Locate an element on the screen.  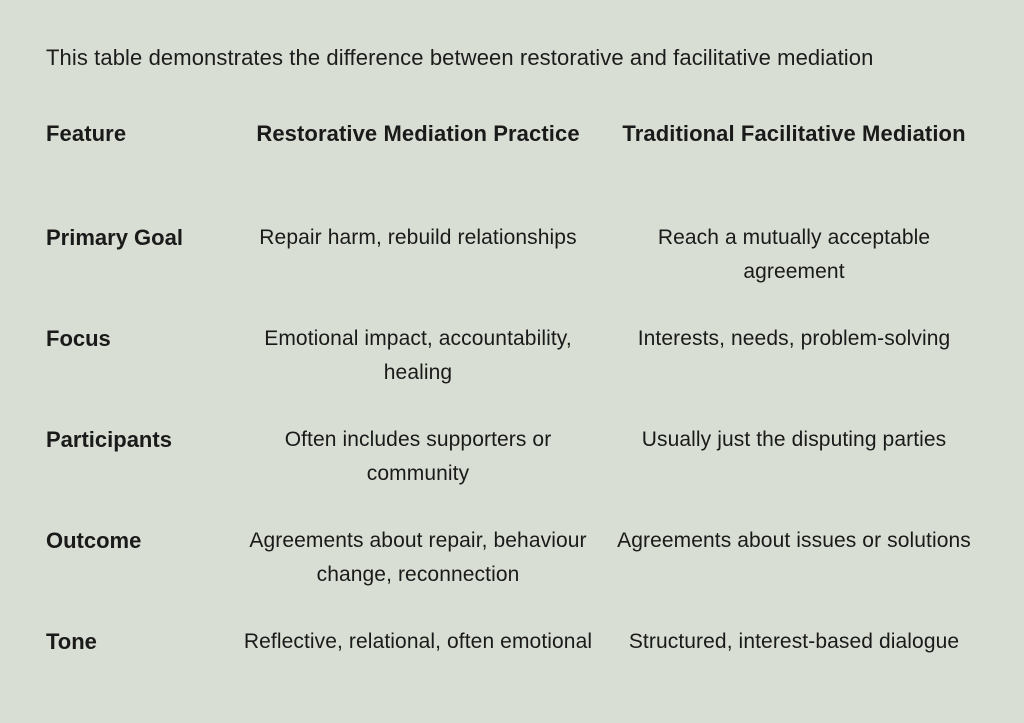
facilitative-cell: Usually just the disputing parties is located at coordinates (794, 439).